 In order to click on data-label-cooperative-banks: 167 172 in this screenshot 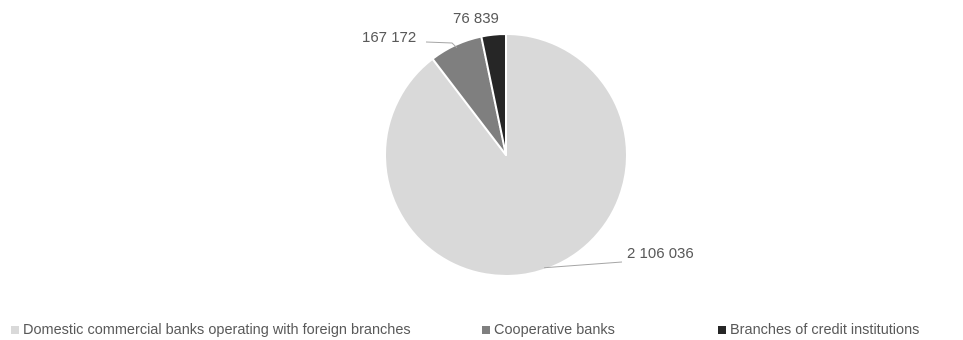, I will do `click(389, 37)`.